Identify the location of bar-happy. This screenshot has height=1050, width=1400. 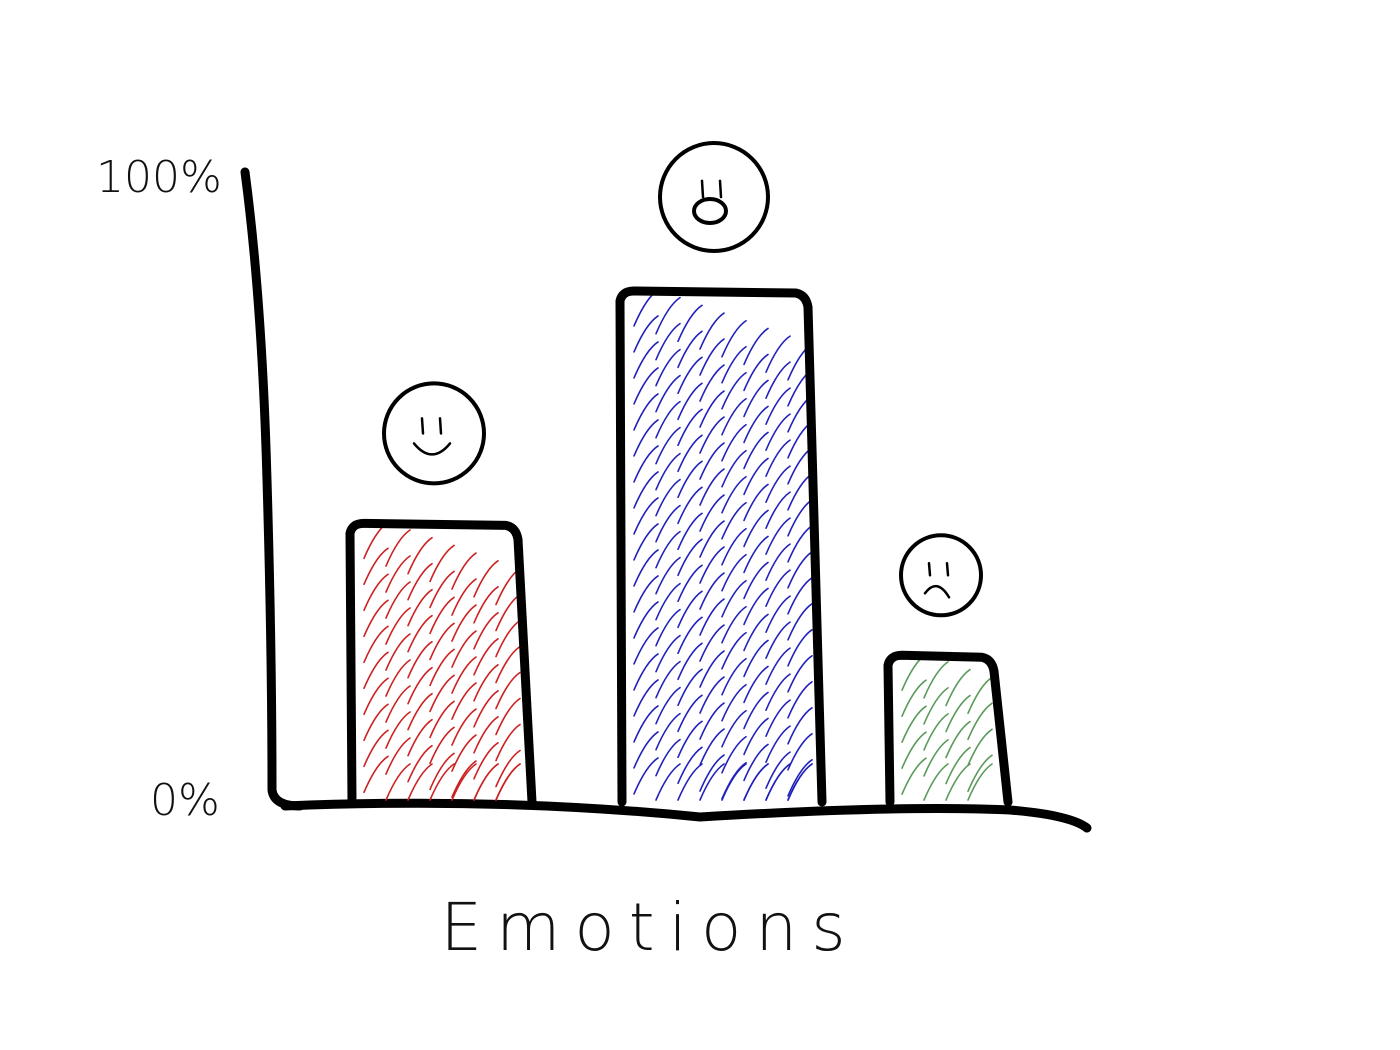
(441, 594).